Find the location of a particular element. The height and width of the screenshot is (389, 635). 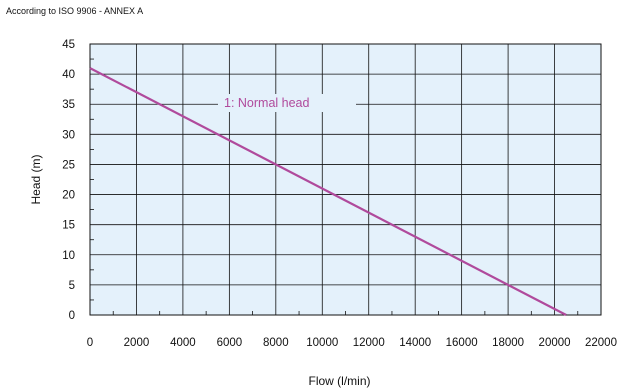

series-label-background is located at coordinates (287, 103).